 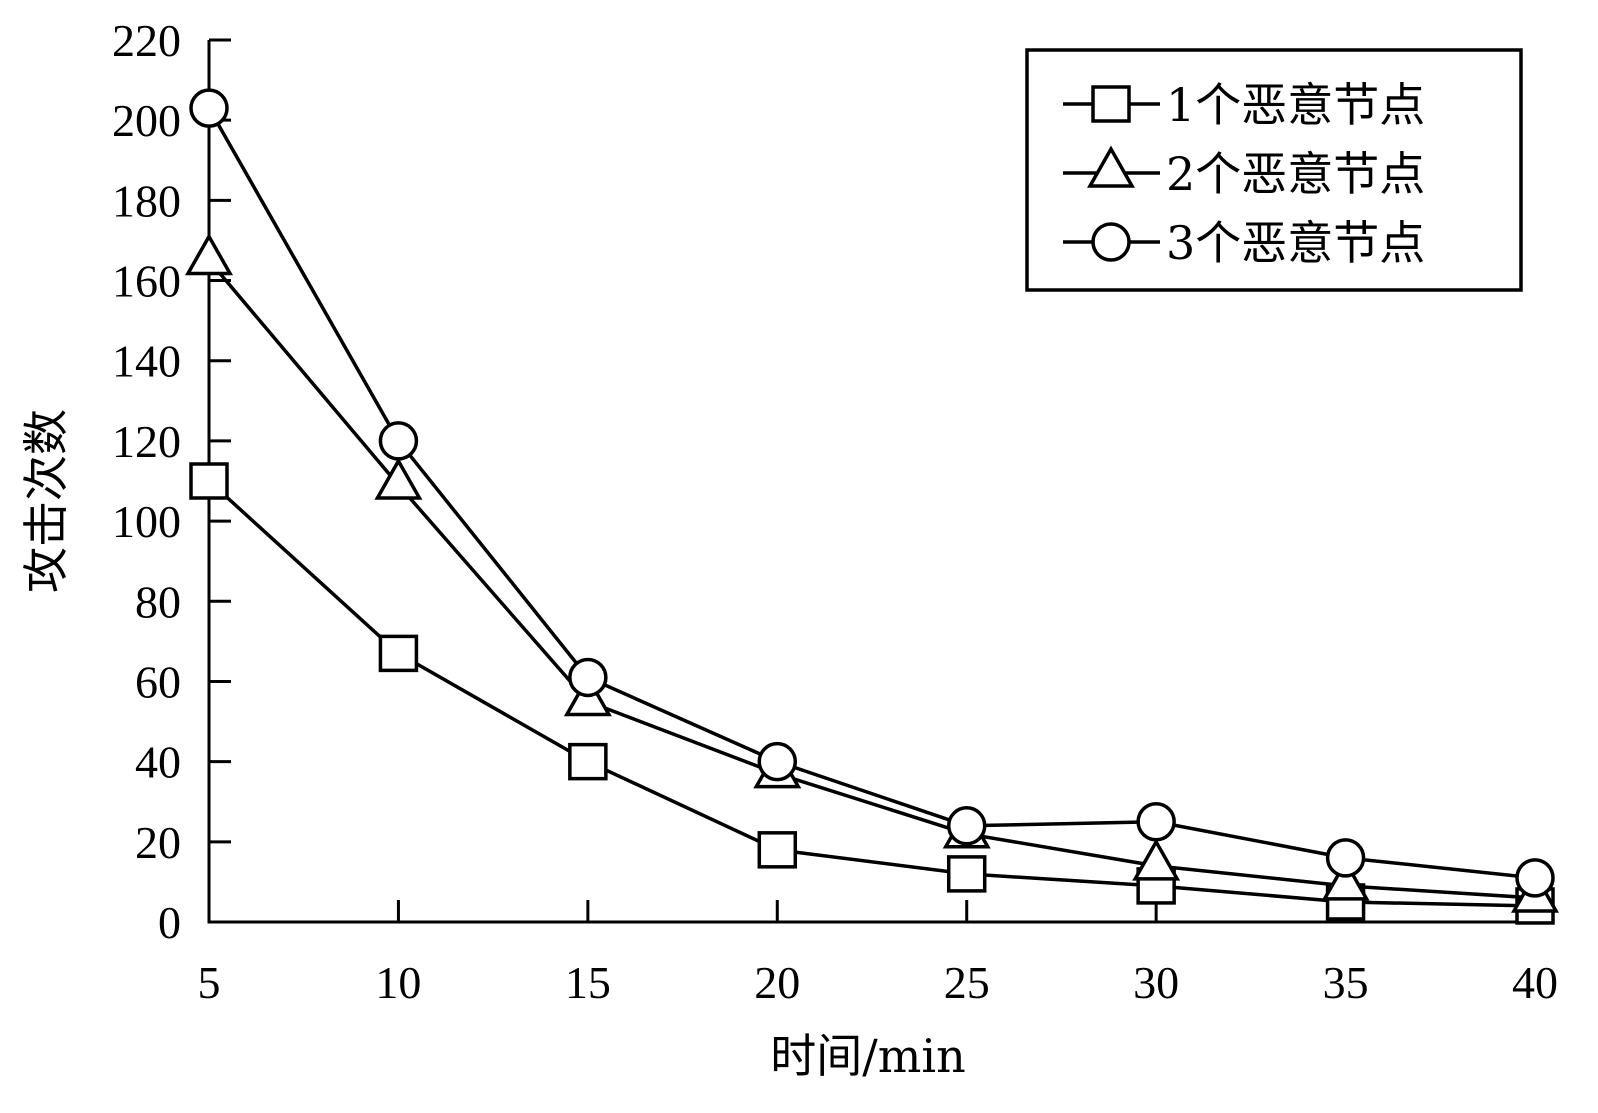 I want to click on x-tick-label: 20, so click(x=777, y=982).